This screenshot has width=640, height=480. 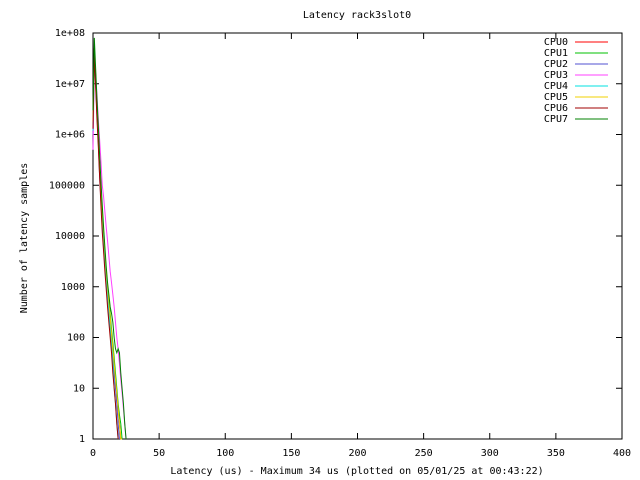 What do you see at coordinates (357, 453) in the screenshot?
I see `x-tick-label: 200` at bounding box center [357, 453].